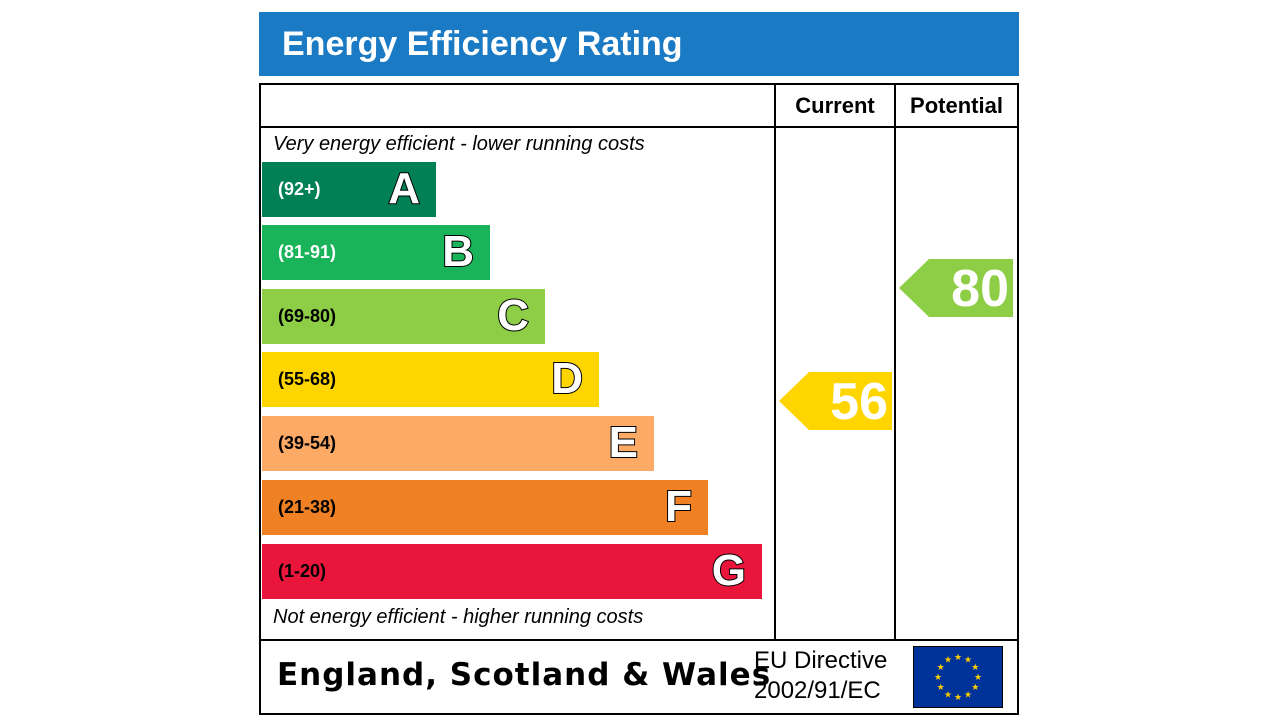 The image size is (1280, 720). What do you see at coordinates (430, 379) in the screenshot?
I see `band-d: (55-68) D` at bounding box center [430, 379].